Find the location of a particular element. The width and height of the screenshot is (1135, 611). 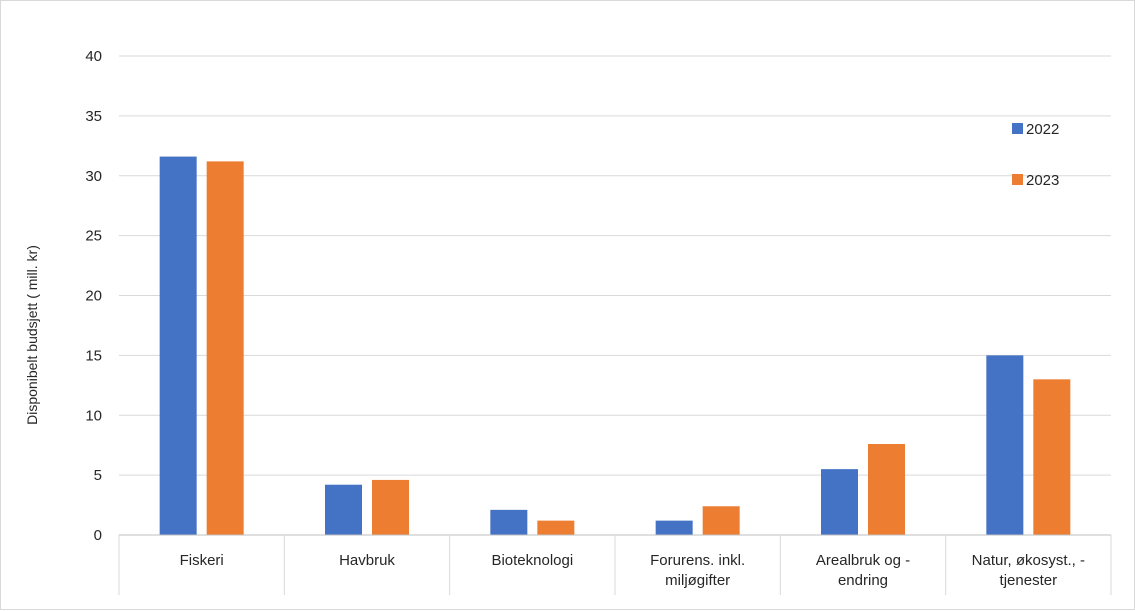

y-axis-label: Disponibelt budsjett ( mill. kr) is located at coordinates (32, 335).